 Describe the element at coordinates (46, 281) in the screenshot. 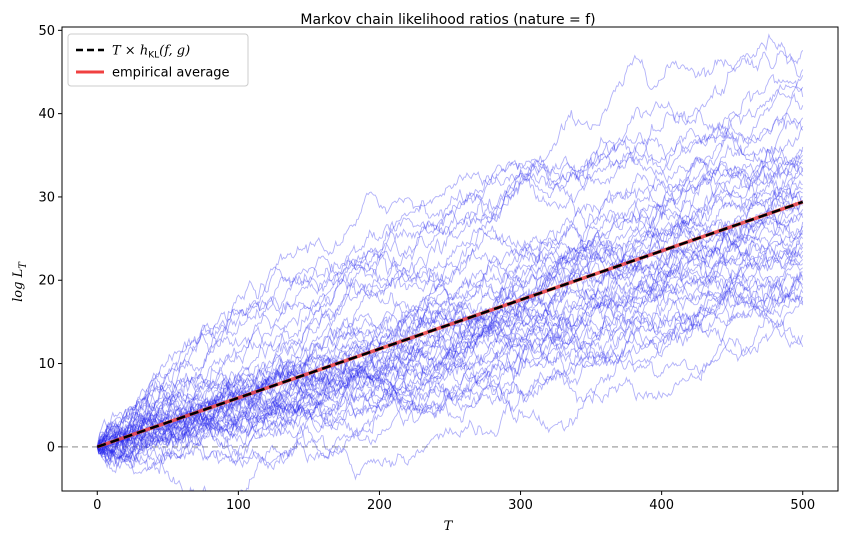

I see `y-tick-label: 20` at that location.